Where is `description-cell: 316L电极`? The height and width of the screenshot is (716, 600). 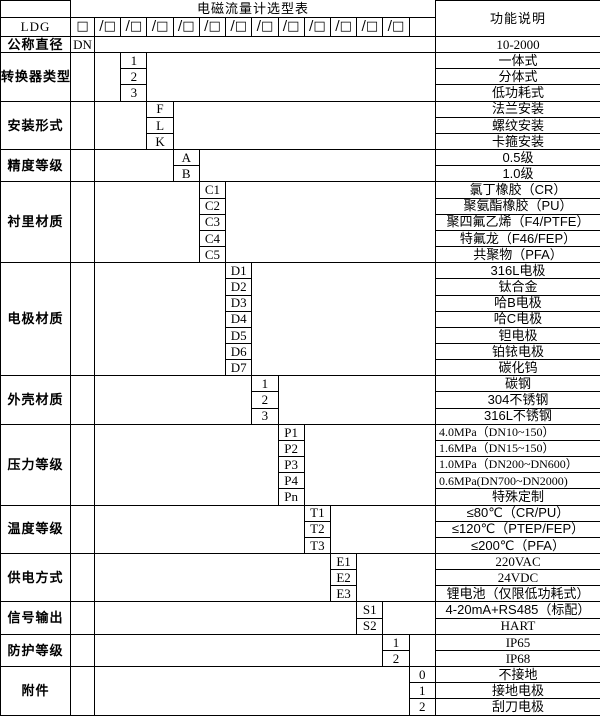
description-cell: 316L电极 is located at coordinates (517, 271).